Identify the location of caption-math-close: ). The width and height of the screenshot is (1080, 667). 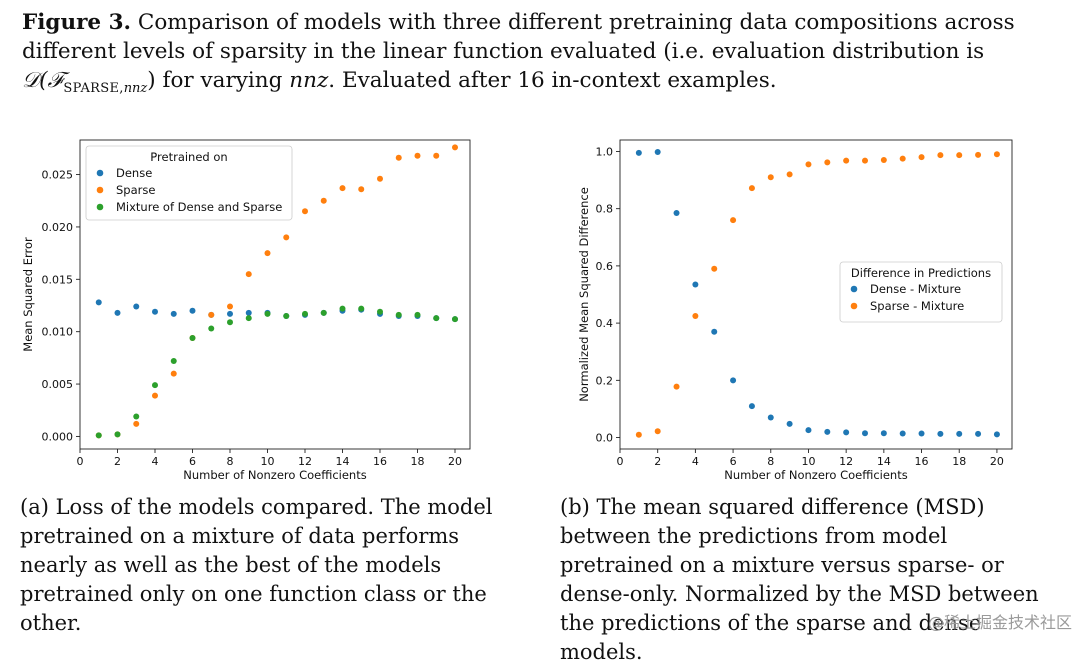
(151, 80).